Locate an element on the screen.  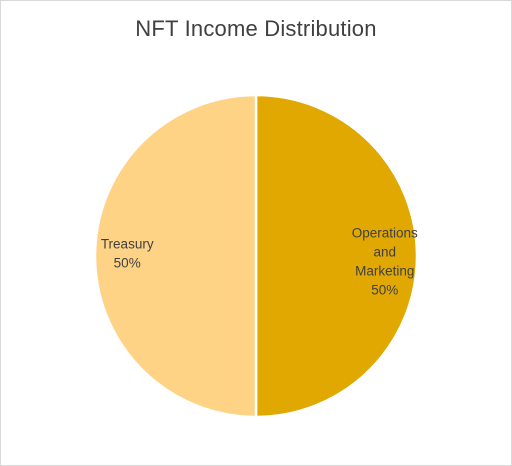
pie-labels: Operations and Marketing 50% Treasury 50% is located at coordinates (259, 262).